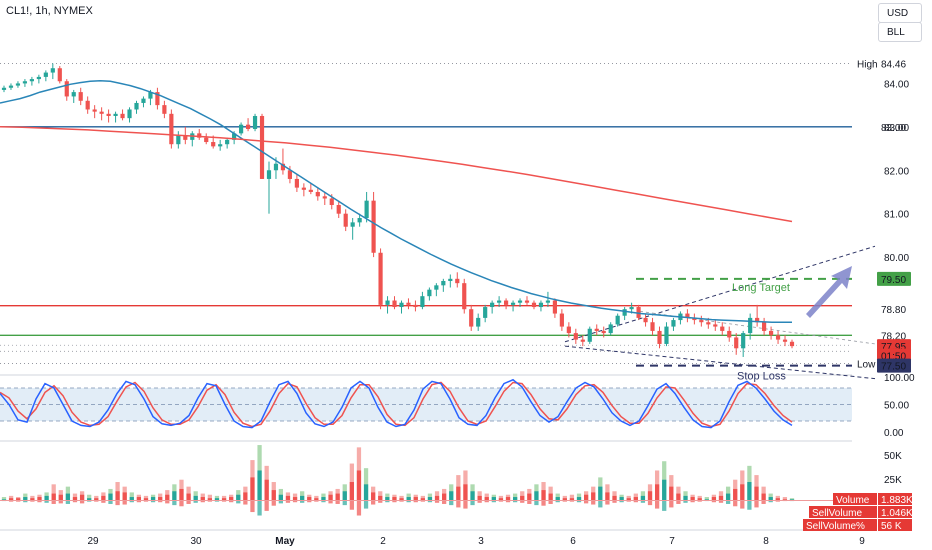  What do you see at coordinates (893, 336) in the screenshot?
I see `price-tag-value: 78.20` at bounding box center [893, 336].